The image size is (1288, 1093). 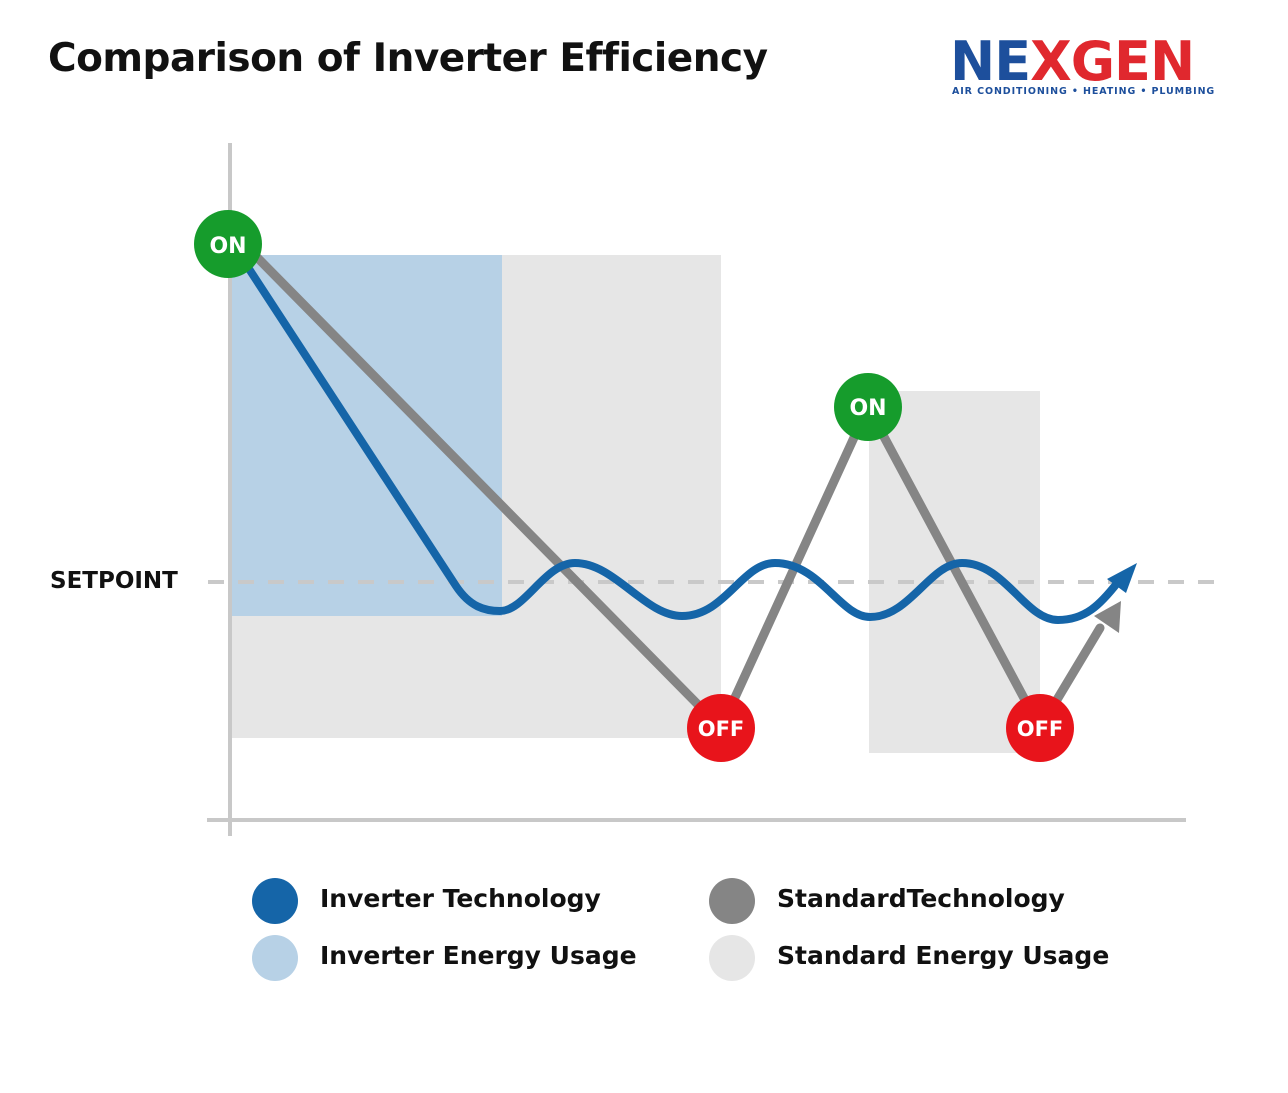 What do you see at coordinates (732, 958) in the screenshot?
I see `legend-swatch-standard-energy-usage` at bounding box center [732, 958].